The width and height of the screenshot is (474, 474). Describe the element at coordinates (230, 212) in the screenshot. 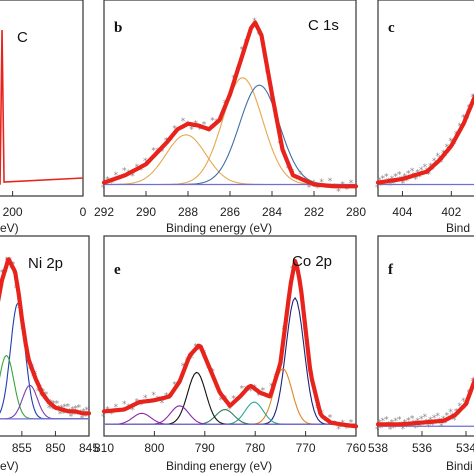

I see `panel-b-tick-label: 286` at that location.